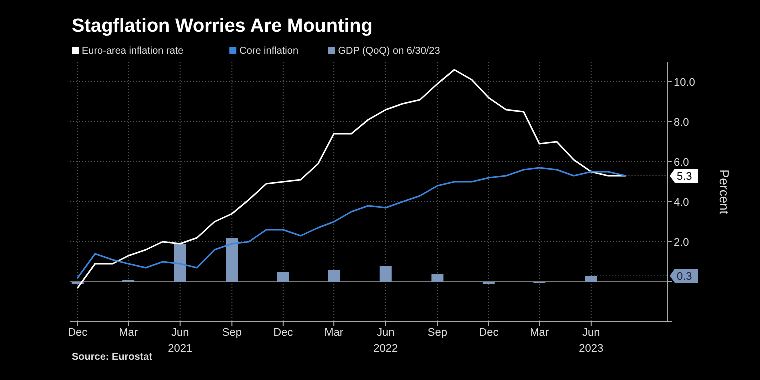  I want to click on legend-label: Core inflation, so click(269, 51).